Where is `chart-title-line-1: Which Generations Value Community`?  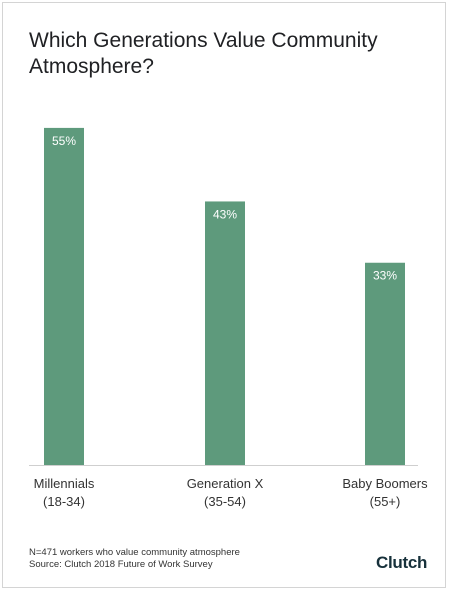 chart-title-line-1: Which Generations Value Community is located at coordinates (203, 40).